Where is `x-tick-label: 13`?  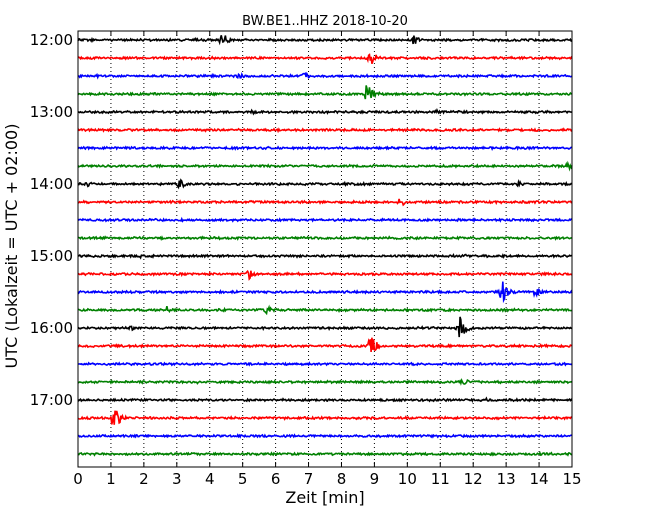 x-tick-label: 13 is located at coordinates (506, 479).